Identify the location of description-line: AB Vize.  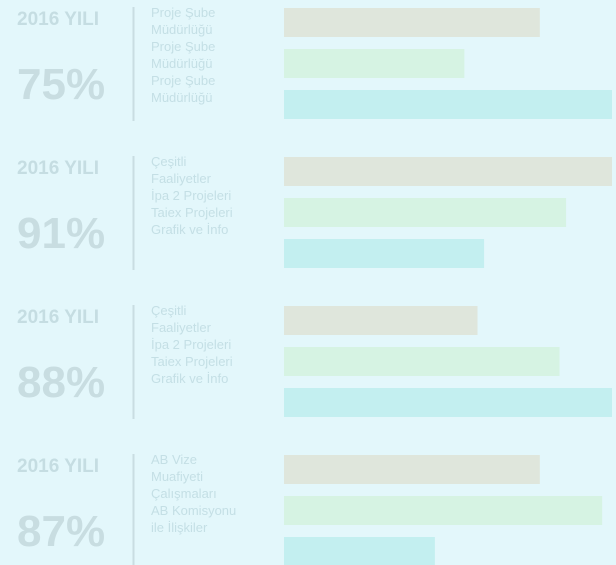
(174, 459).